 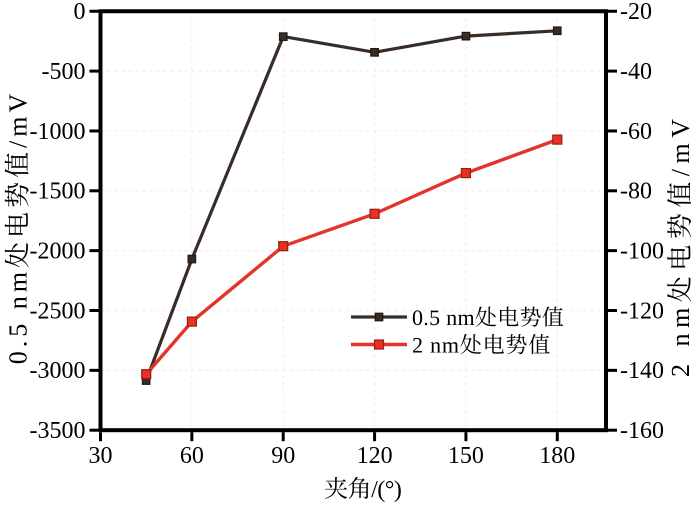 I want to click on x-axis-title-glyphs, so click(x=363, y=489).